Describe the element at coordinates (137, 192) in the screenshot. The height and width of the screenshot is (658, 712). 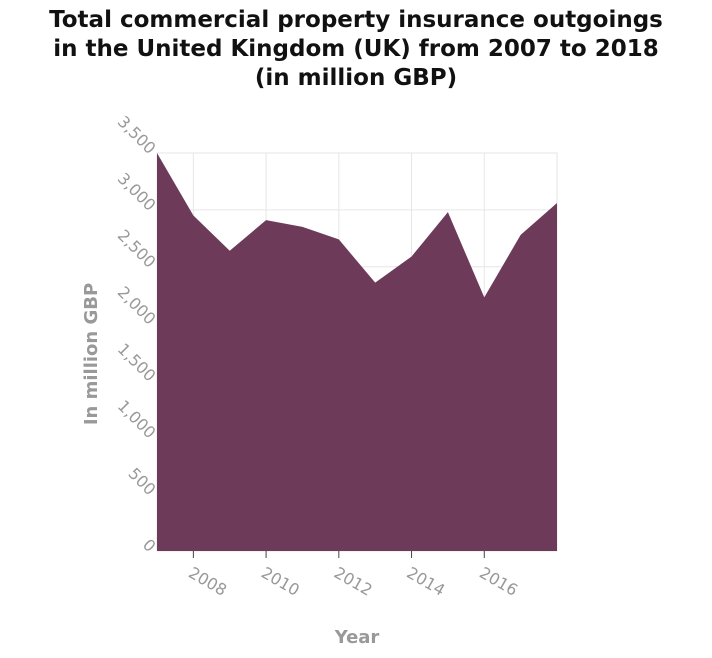
I see `y-tick-label: 3,000` at that location.